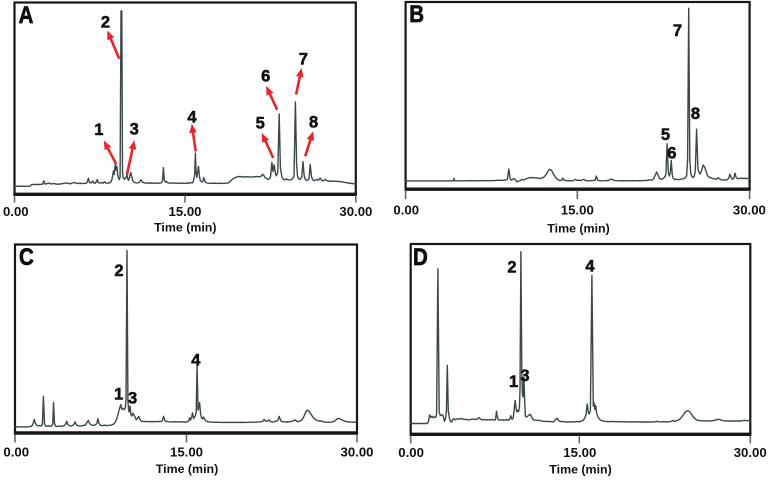  I want to click on svg-text: D, so click(420, 257).